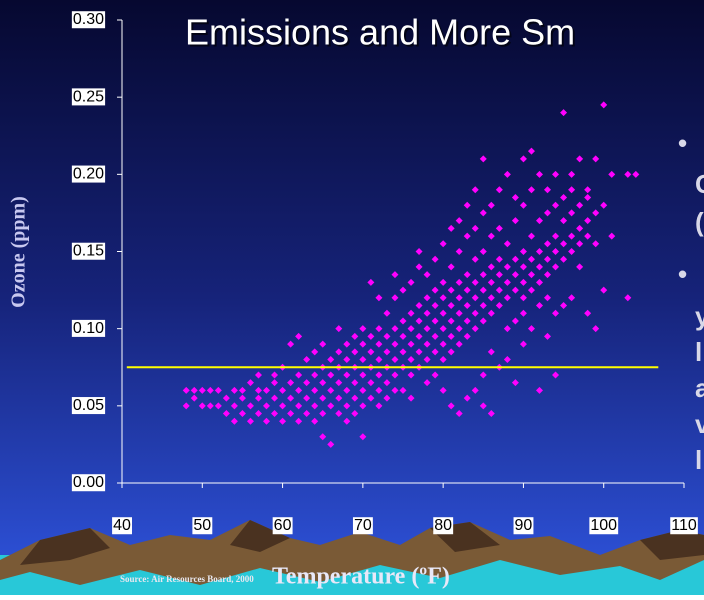 This screenshot has height=600, width=704. I want to click on x-tick-label-box: 60, so click(282, 526).